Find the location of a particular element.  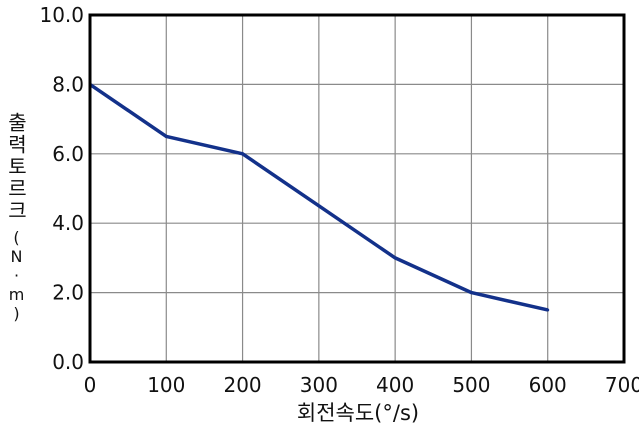

y-axis-unit: (N·m) is located at coordinates (16, 275).